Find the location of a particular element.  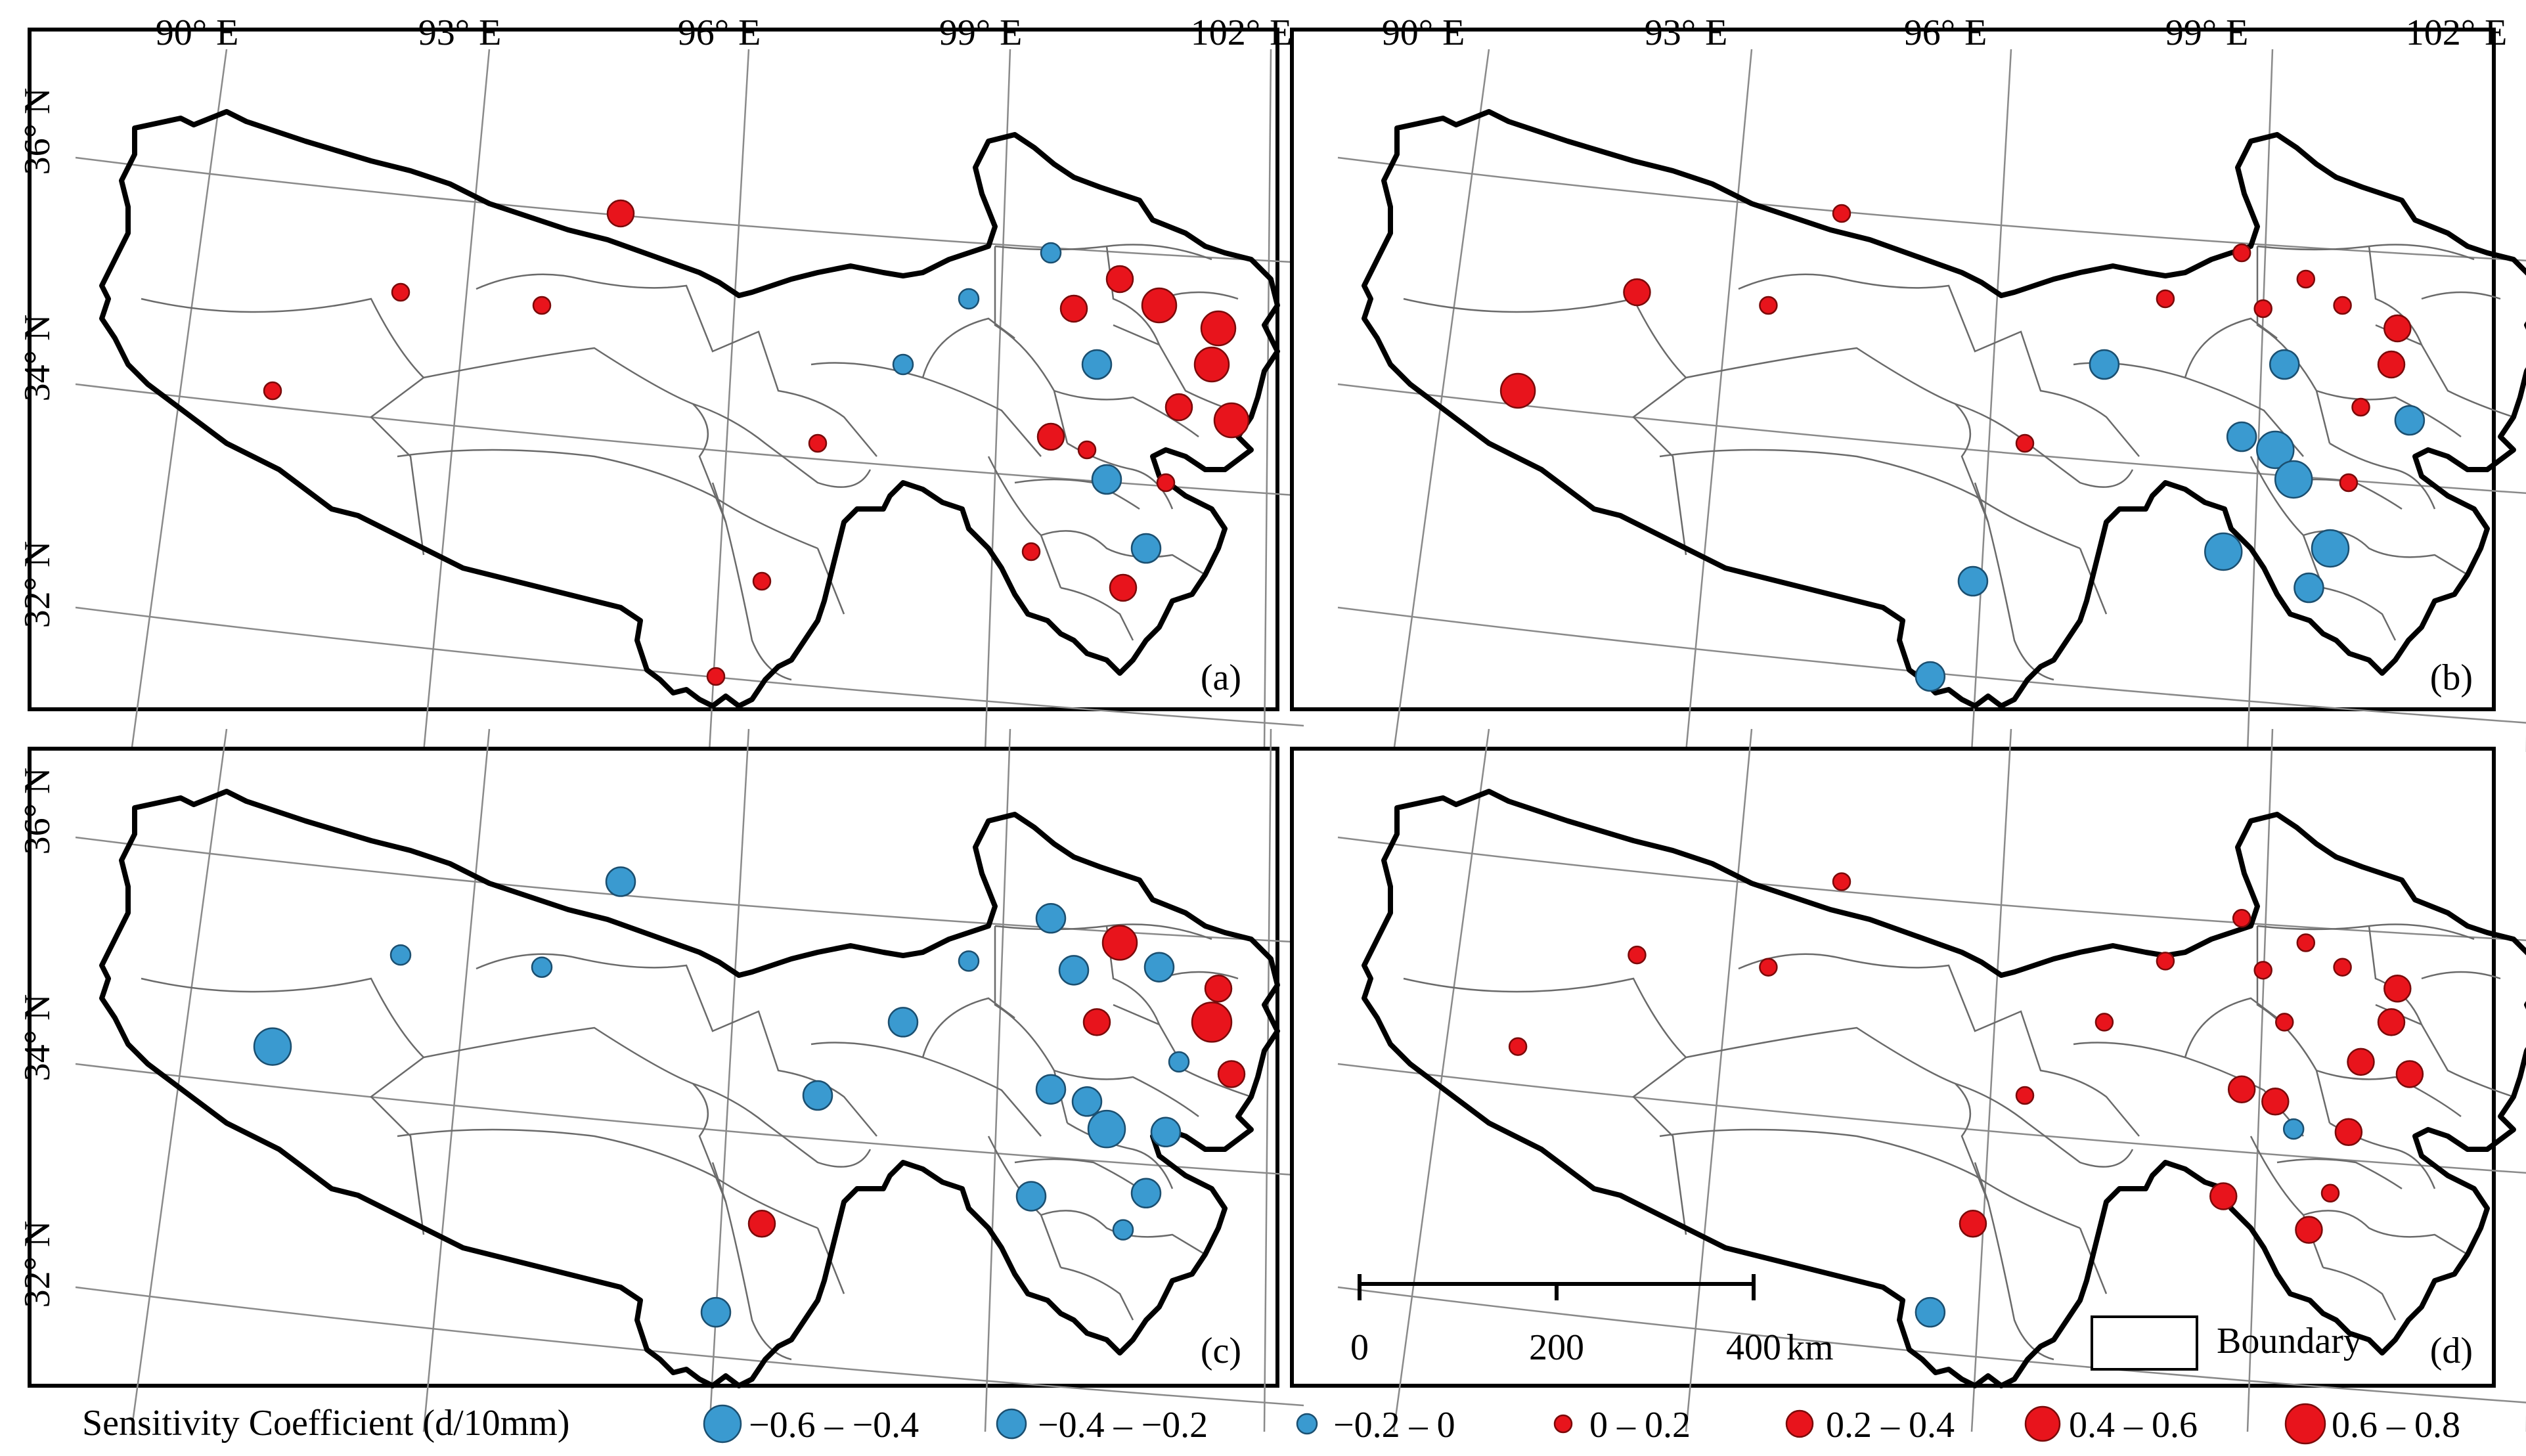

lat-label-34n-a: 34° N is located at coordinates (37, 358).